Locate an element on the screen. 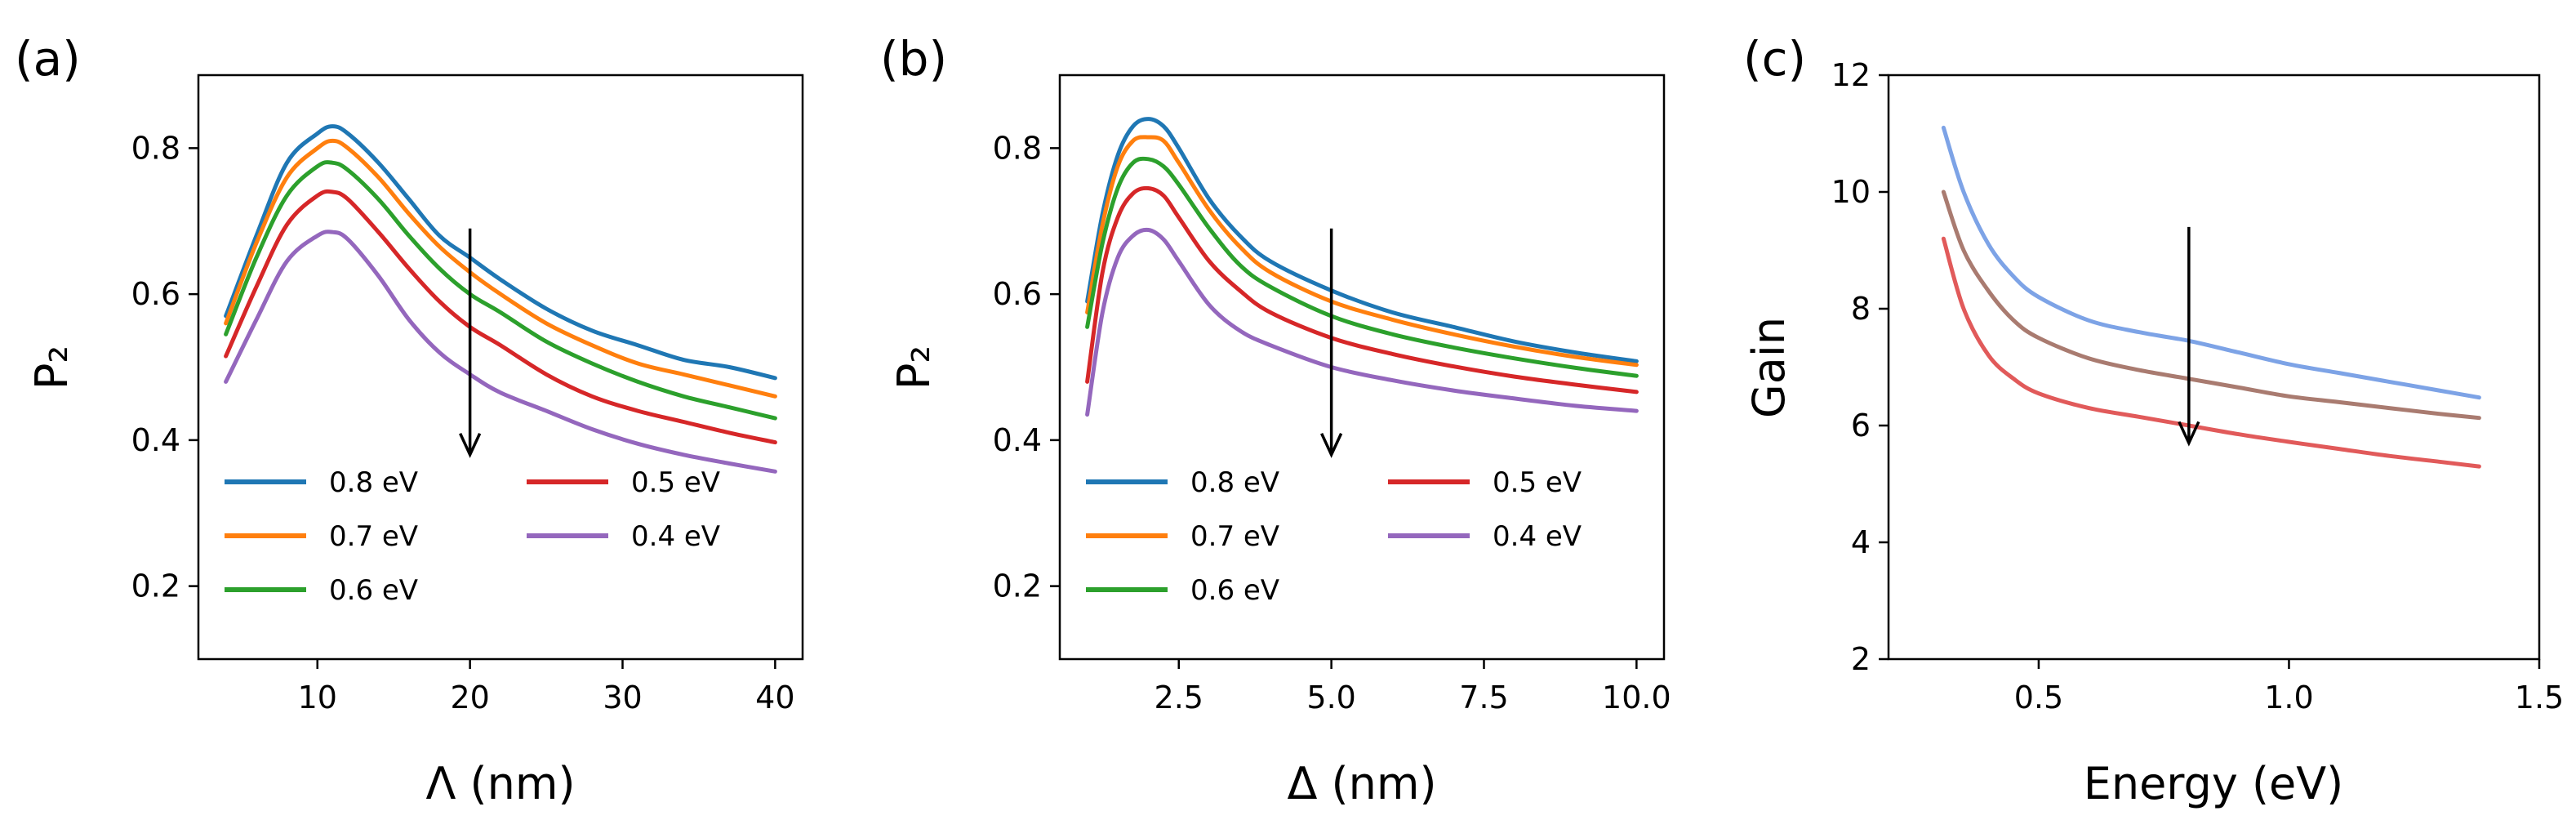 The width and height of the screenshot is (2576, 829). panel-c-arrow is located at coordinates (2189, 337).